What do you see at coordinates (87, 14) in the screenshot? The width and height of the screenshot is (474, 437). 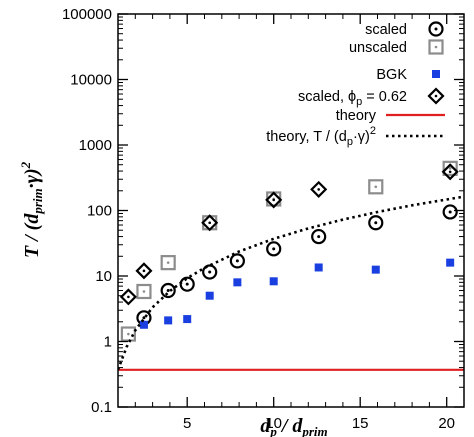 I see `y-tick-label: 100000` at bounding box center [87, 14].